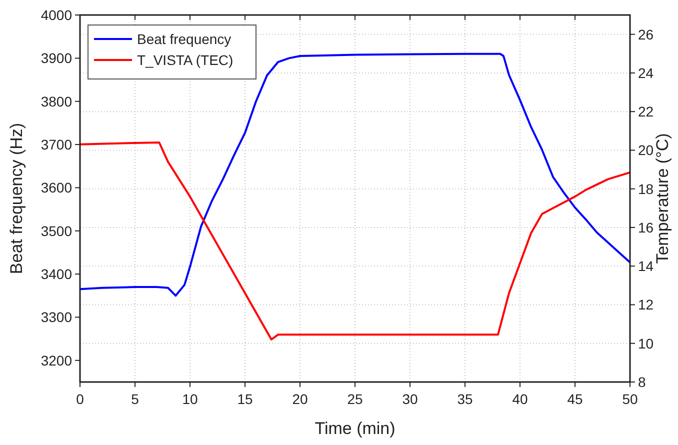 The width and height of the screenshot is (678, 445). Describe the element at coordinates (646, 112) in the screenshot. I see `y2-tick-label: 22` at that location.